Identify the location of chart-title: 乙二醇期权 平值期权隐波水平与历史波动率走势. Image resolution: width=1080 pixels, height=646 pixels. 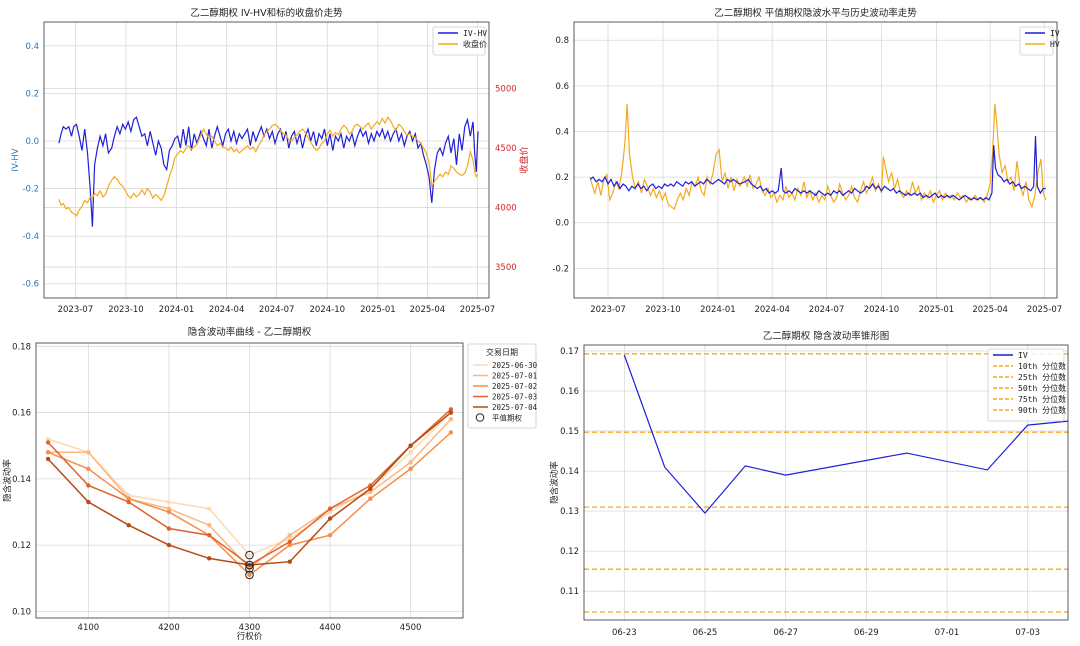
(815, 13).